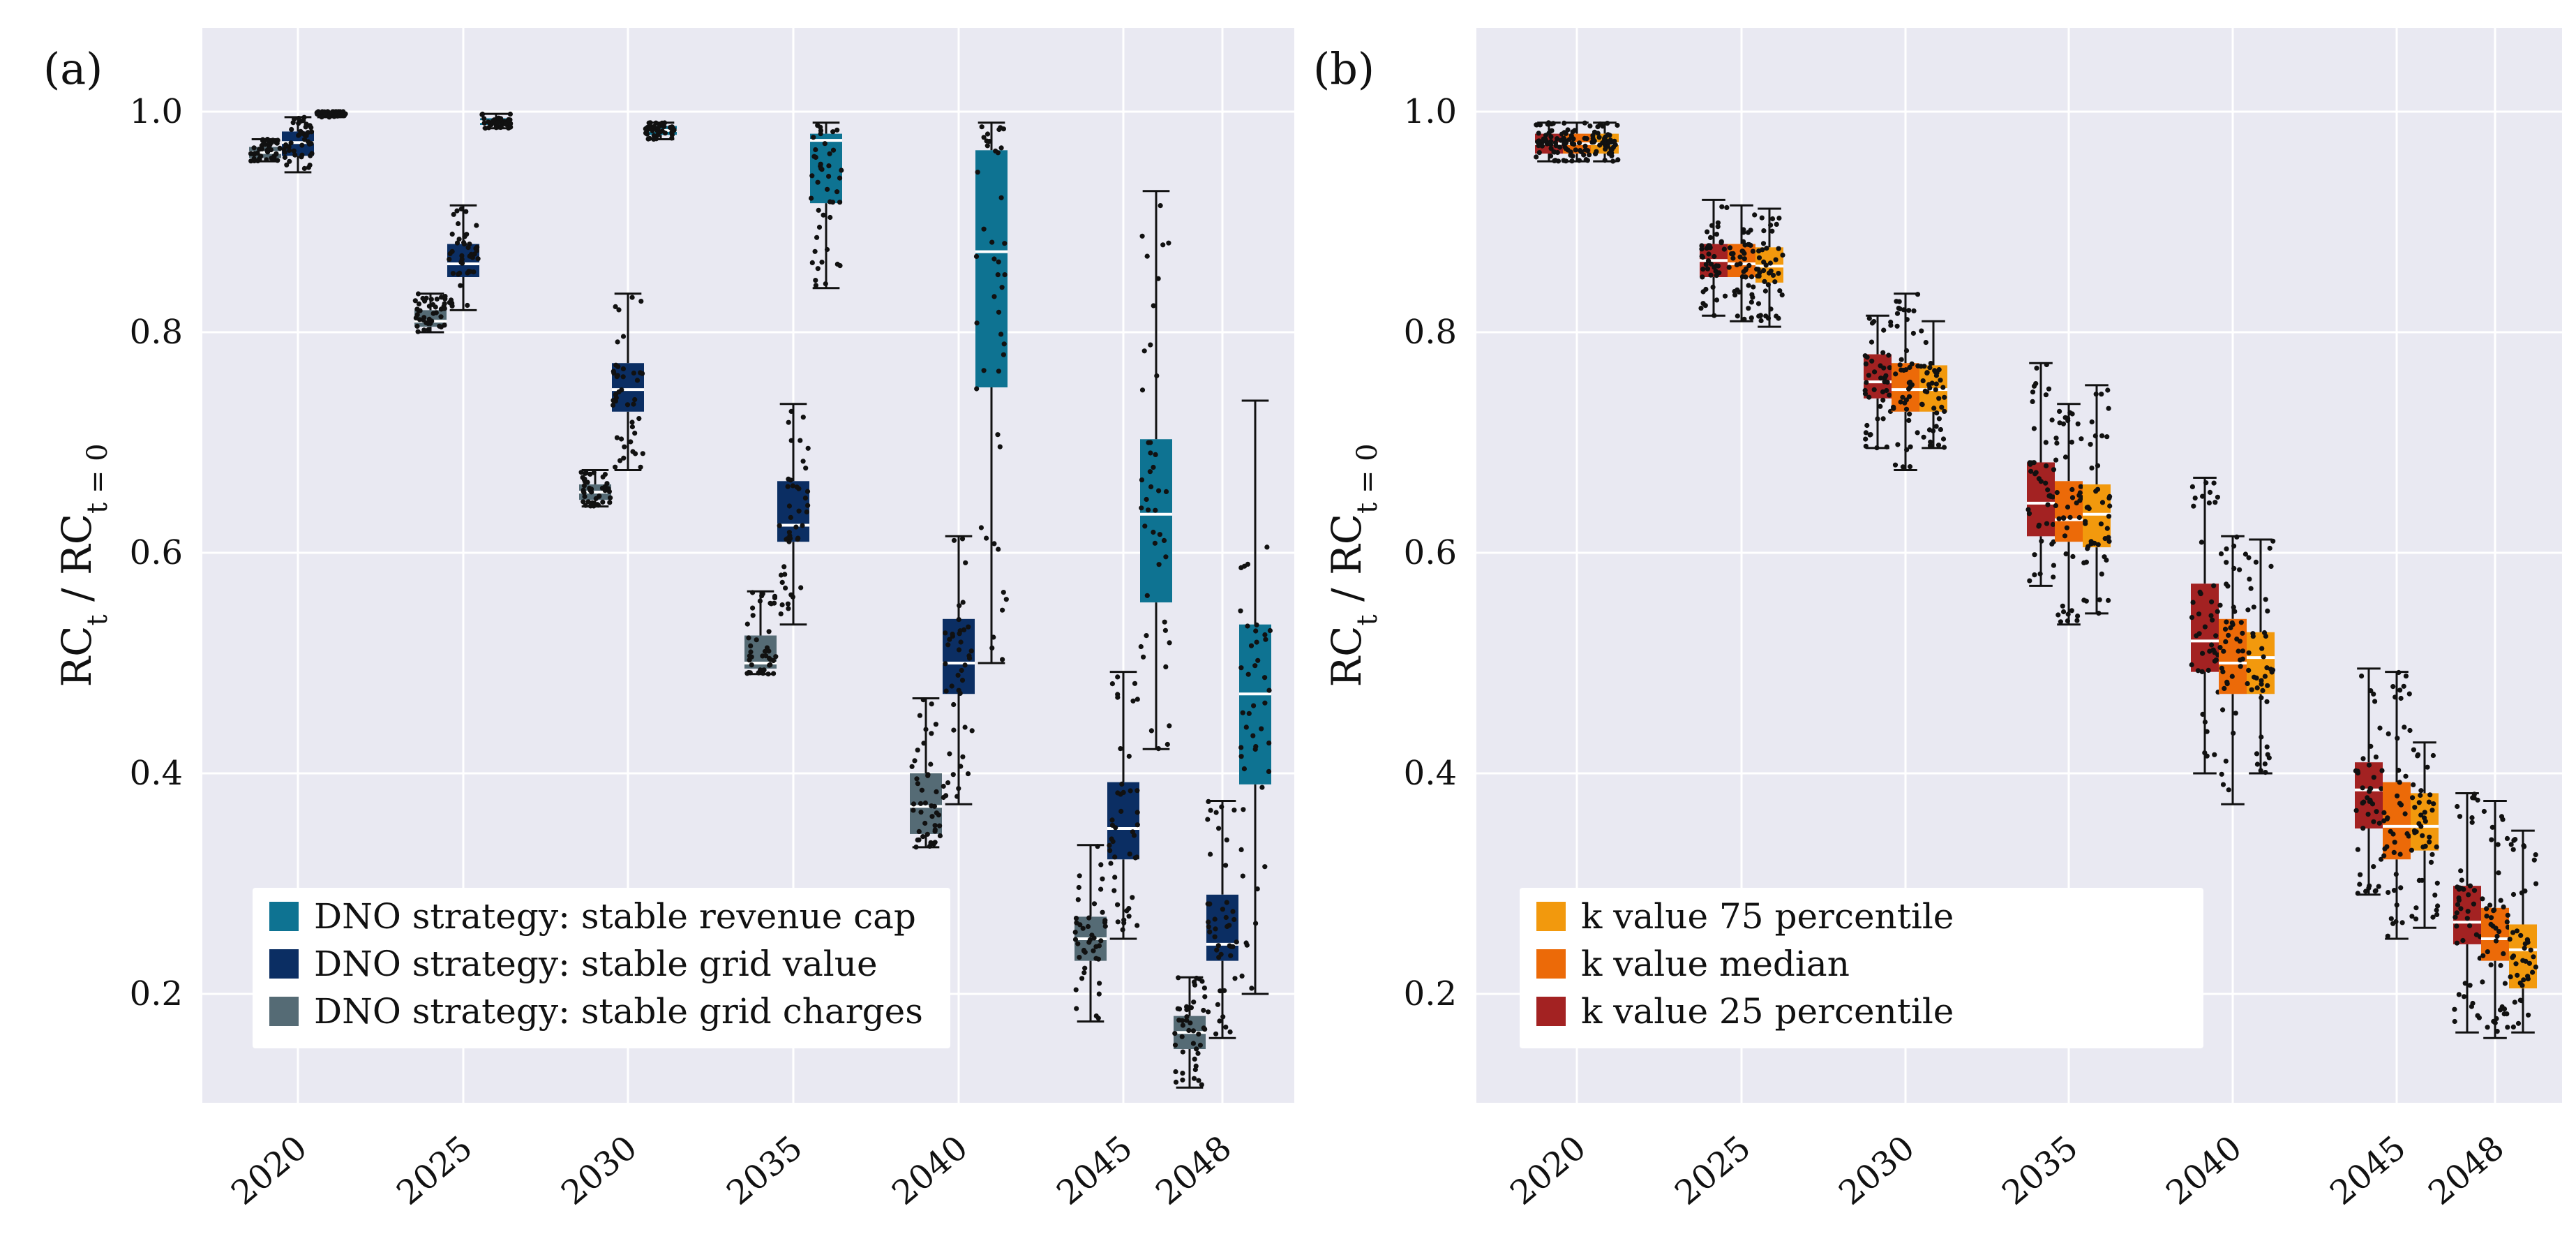 The image size is (2576, 1234). I want to click on legend-swatch, so click(1551, 1011).